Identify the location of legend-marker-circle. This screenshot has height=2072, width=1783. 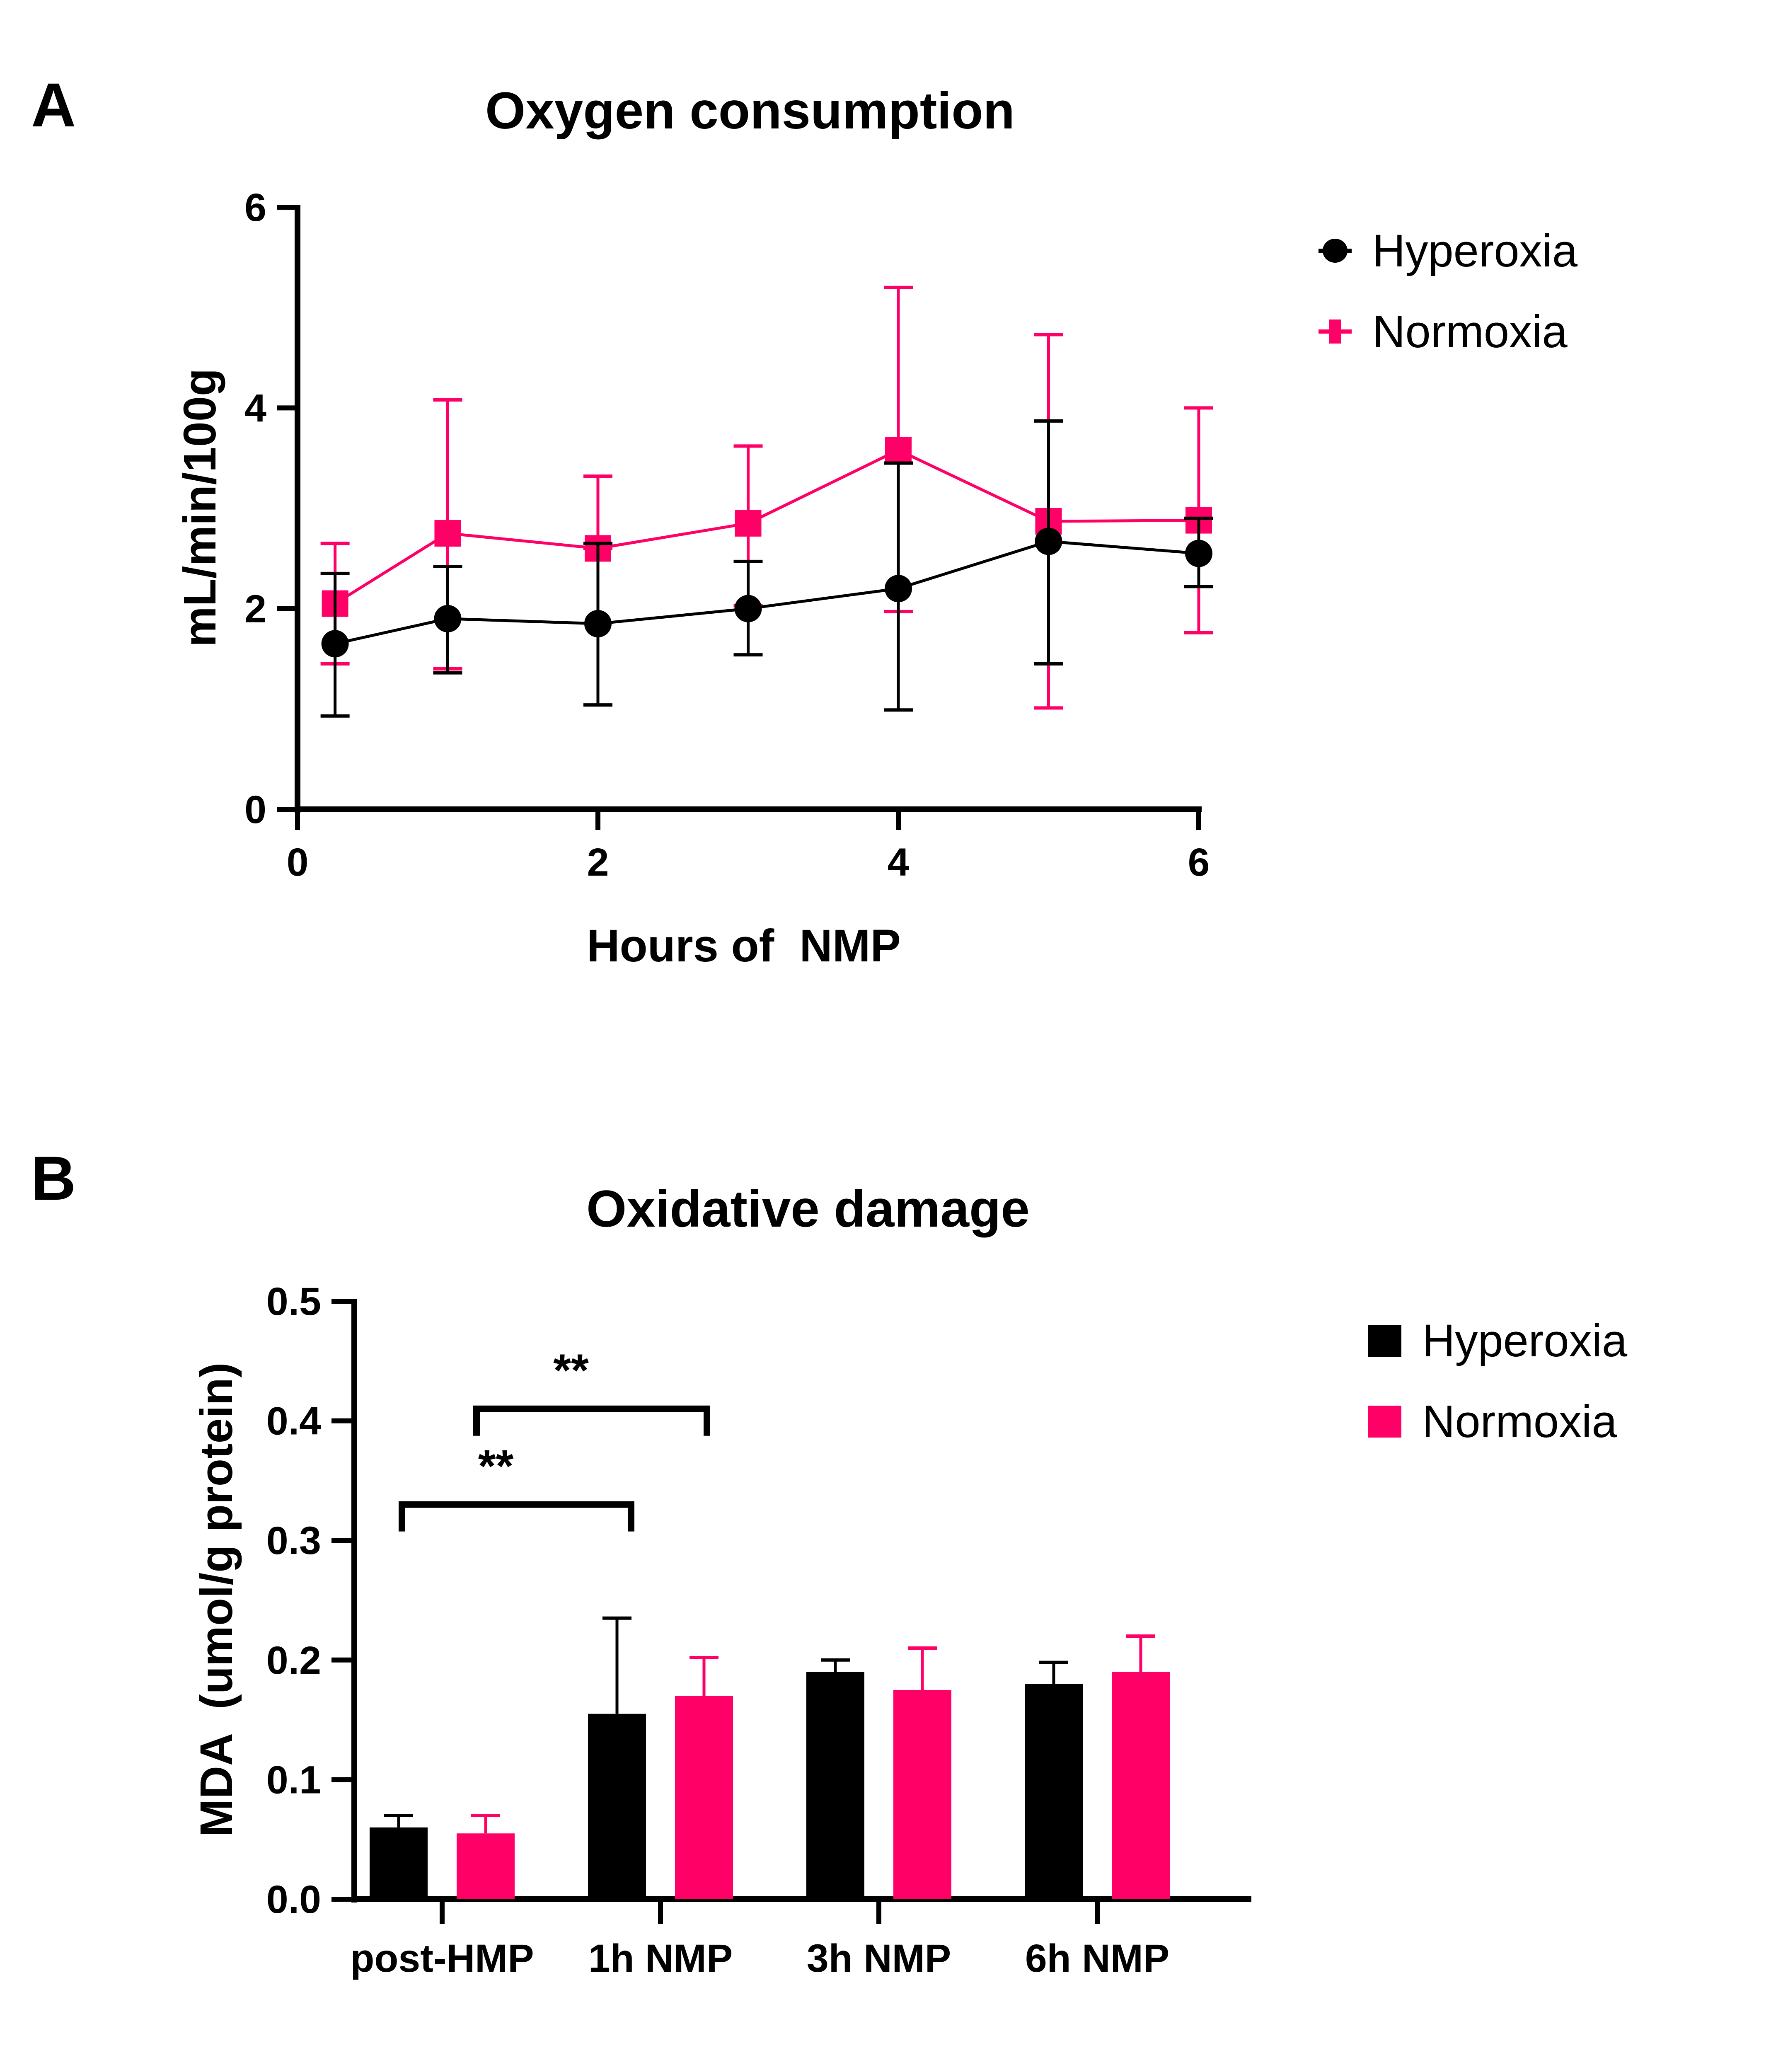
(1335, 251).